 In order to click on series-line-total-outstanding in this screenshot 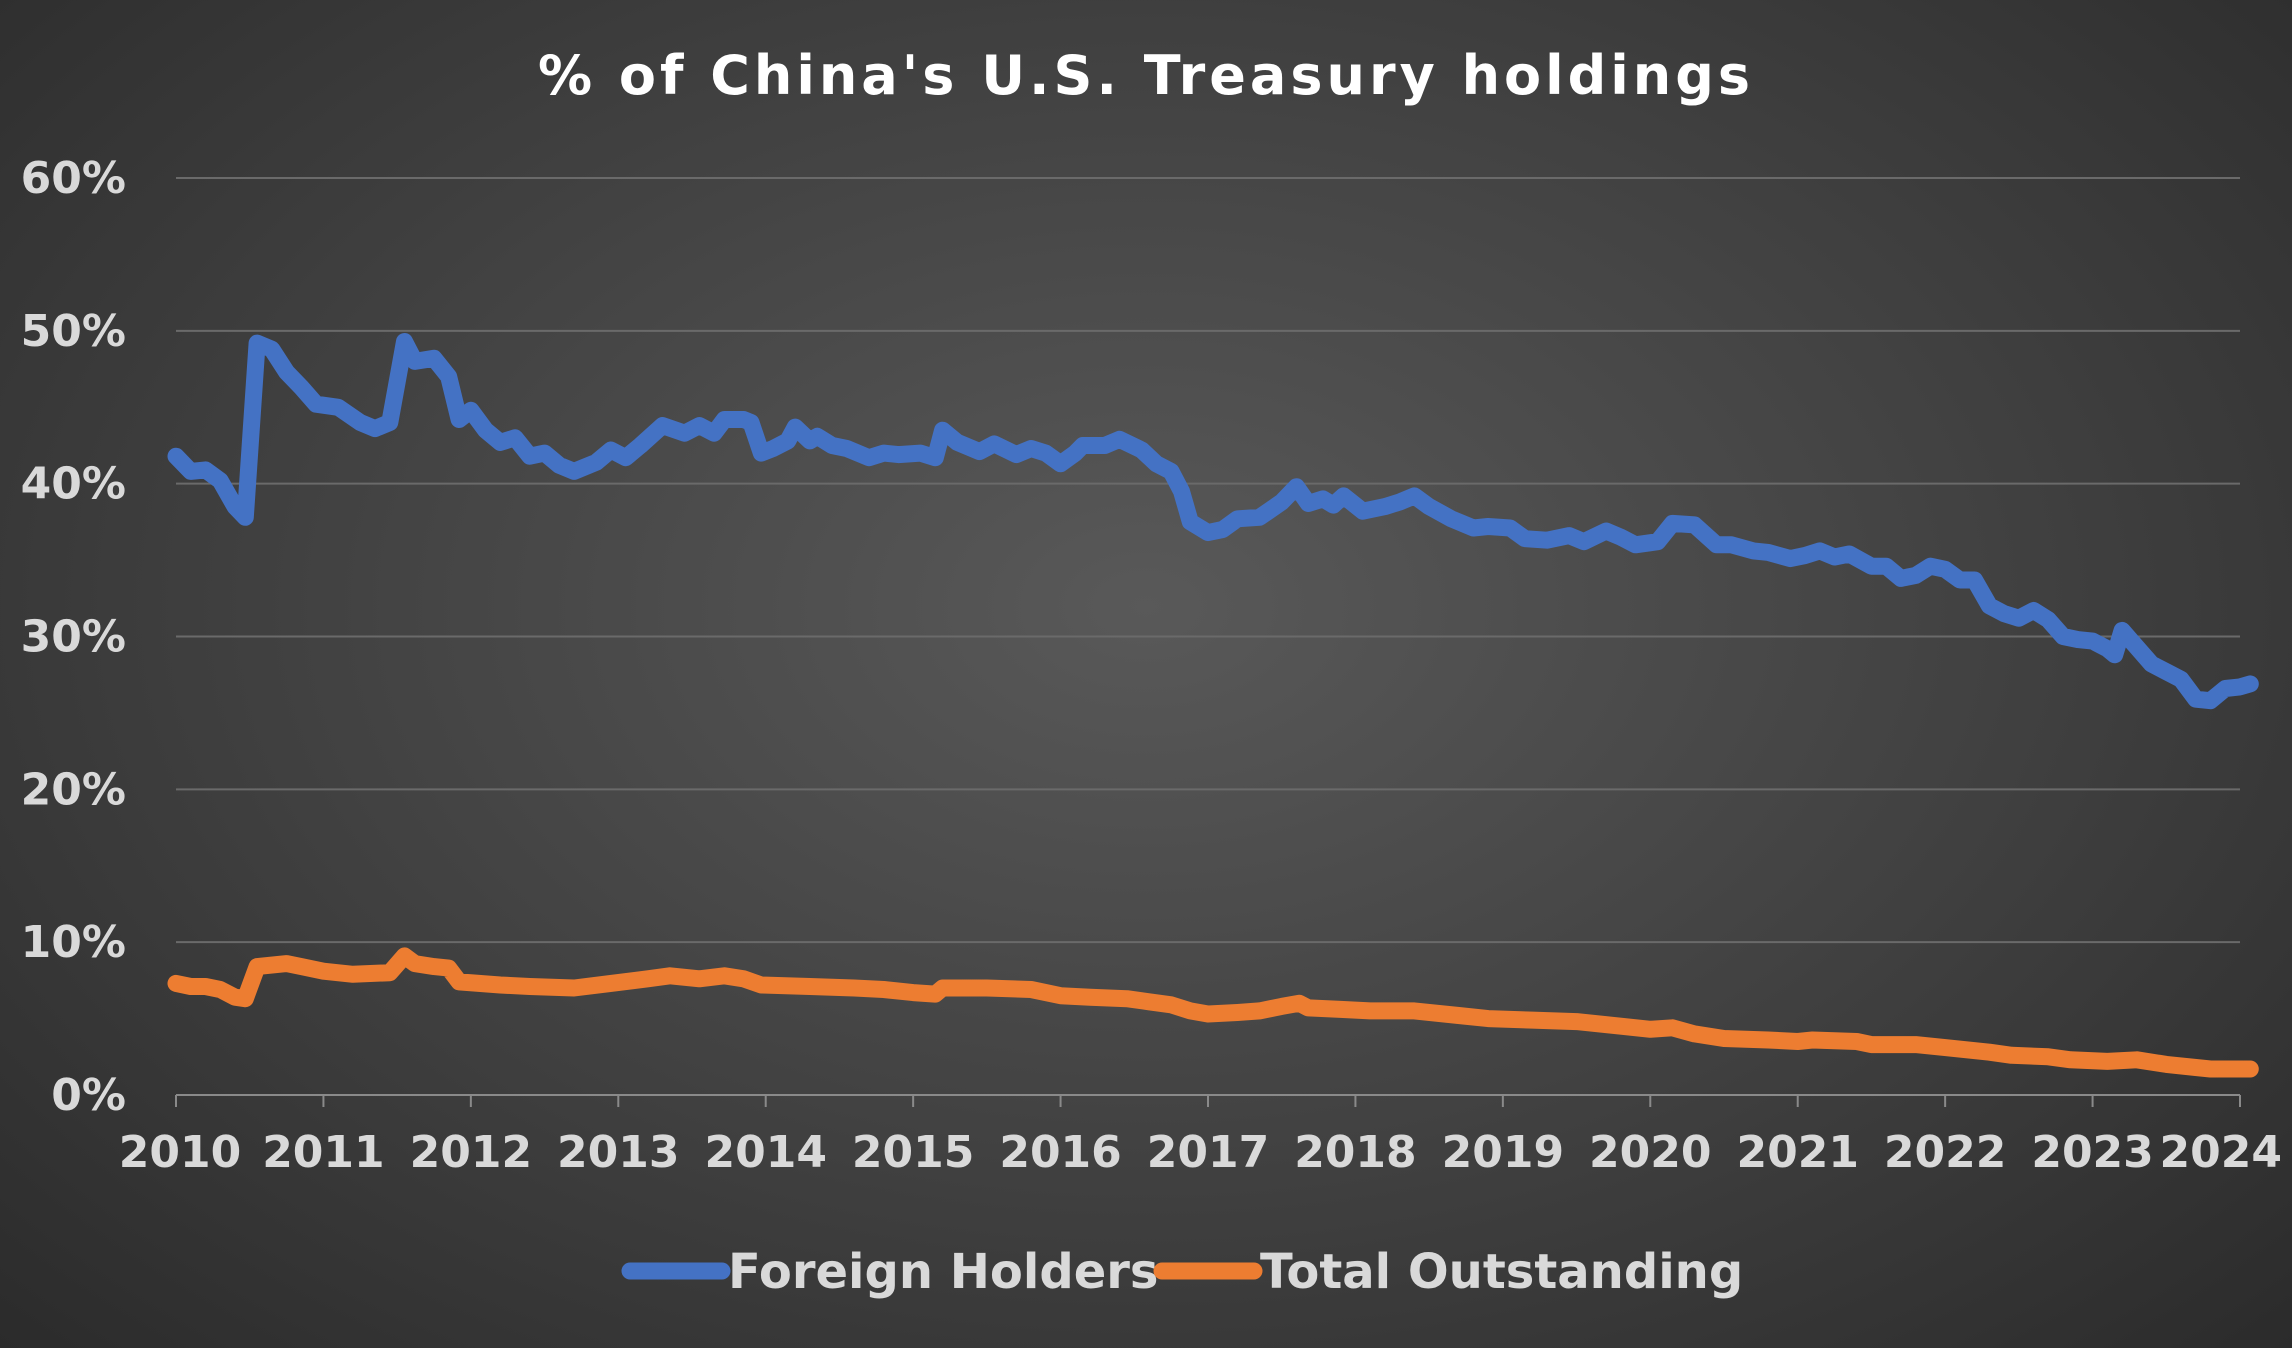, I will do `click(1213, 1012)`.